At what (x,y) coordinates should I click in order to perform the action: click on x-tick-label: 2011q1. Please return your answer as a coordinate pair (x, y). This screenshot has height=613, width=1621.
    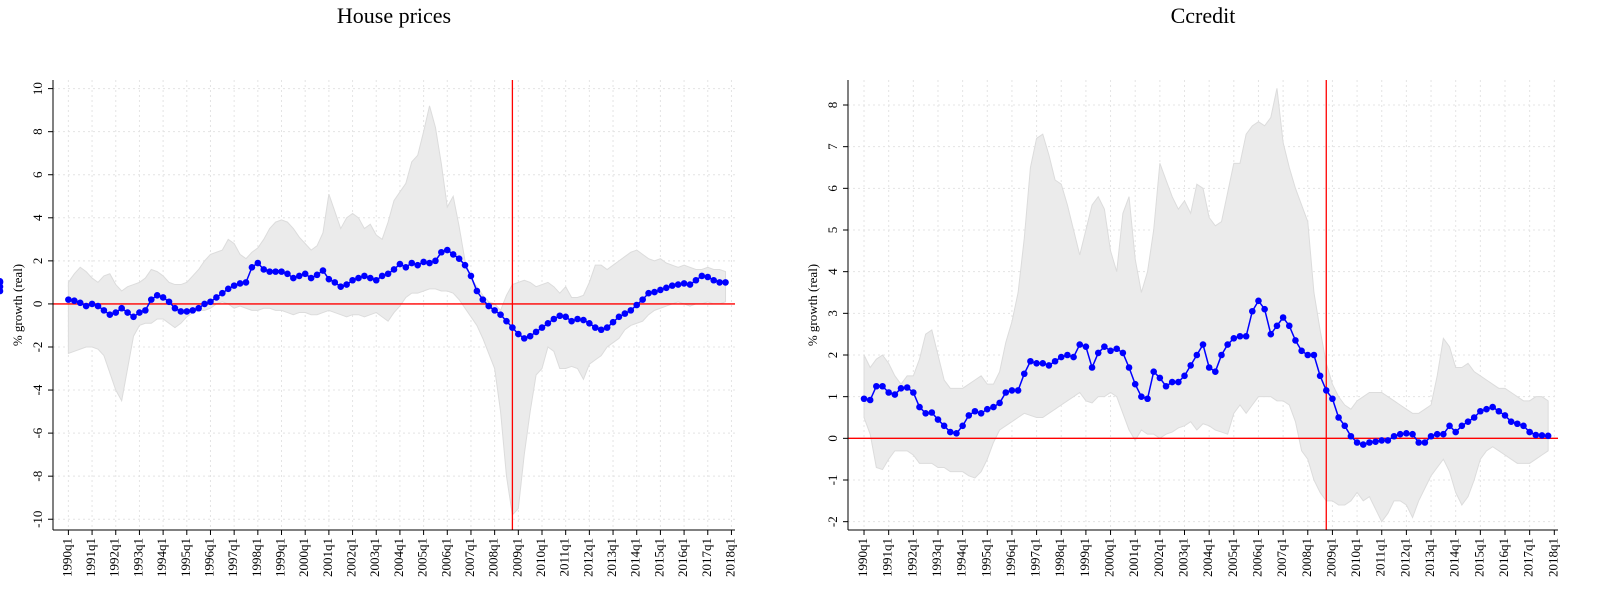
    Looking at the image, I should click on (564, 557).